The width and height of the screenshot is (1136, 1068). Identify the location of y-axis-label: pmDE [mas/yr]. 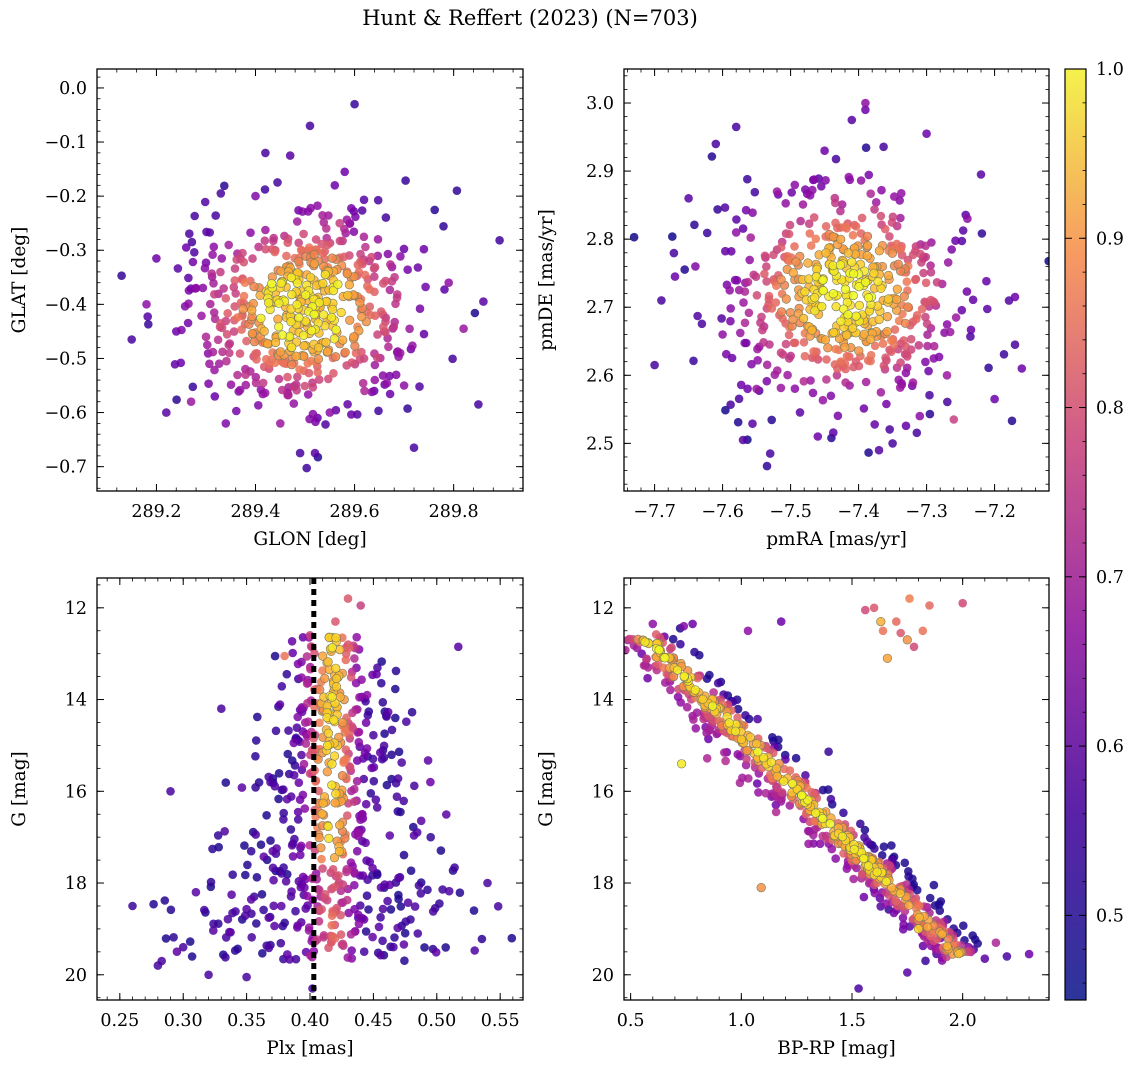
(546, 280).